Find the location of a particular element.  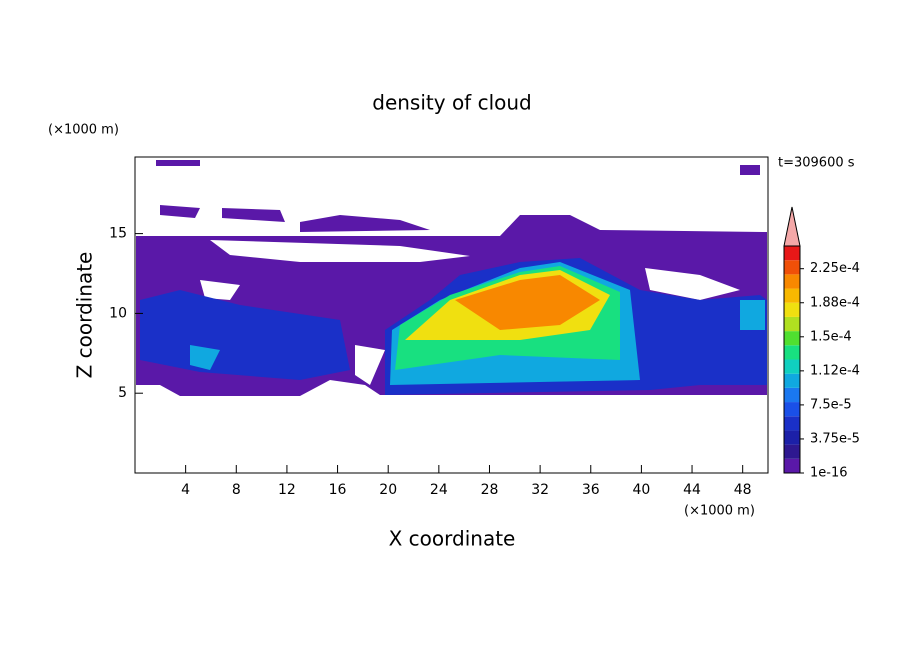

x-tick-label: 4 is located at coordinates (185, 490).